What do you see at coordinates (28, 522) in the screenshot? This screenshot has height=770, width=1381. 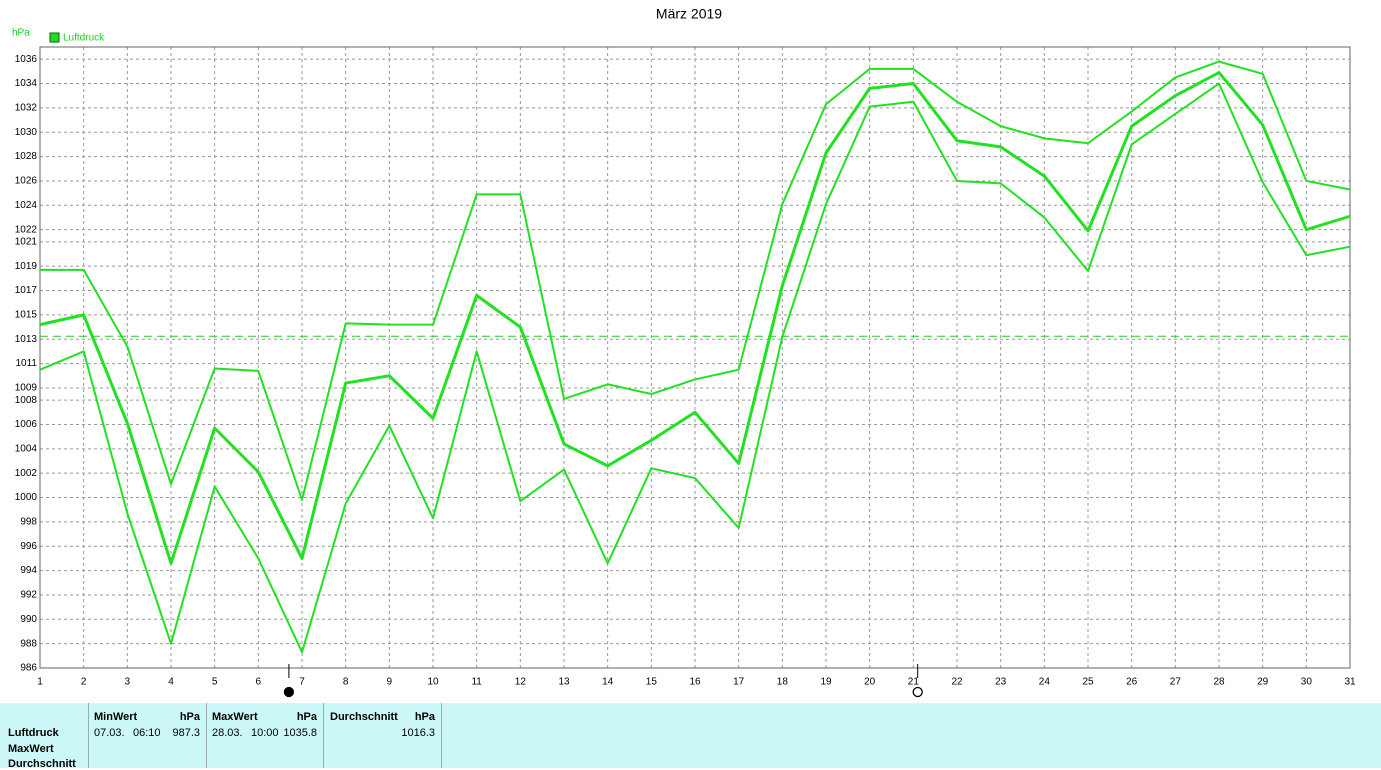 I see `y-tick-label: 998` at bounding box center [28, 522].